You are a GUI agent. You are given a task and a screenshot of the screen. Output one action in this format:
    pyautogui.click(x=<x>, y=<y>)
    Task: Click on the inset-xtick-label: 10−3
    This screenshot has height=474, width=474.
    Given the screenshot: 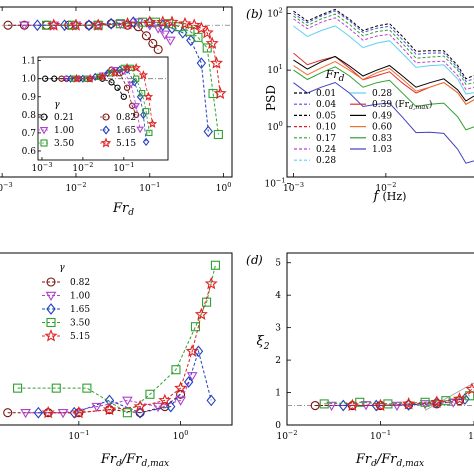 What is the action you would take?
    pyautogui.click(x=41, y=167)
    